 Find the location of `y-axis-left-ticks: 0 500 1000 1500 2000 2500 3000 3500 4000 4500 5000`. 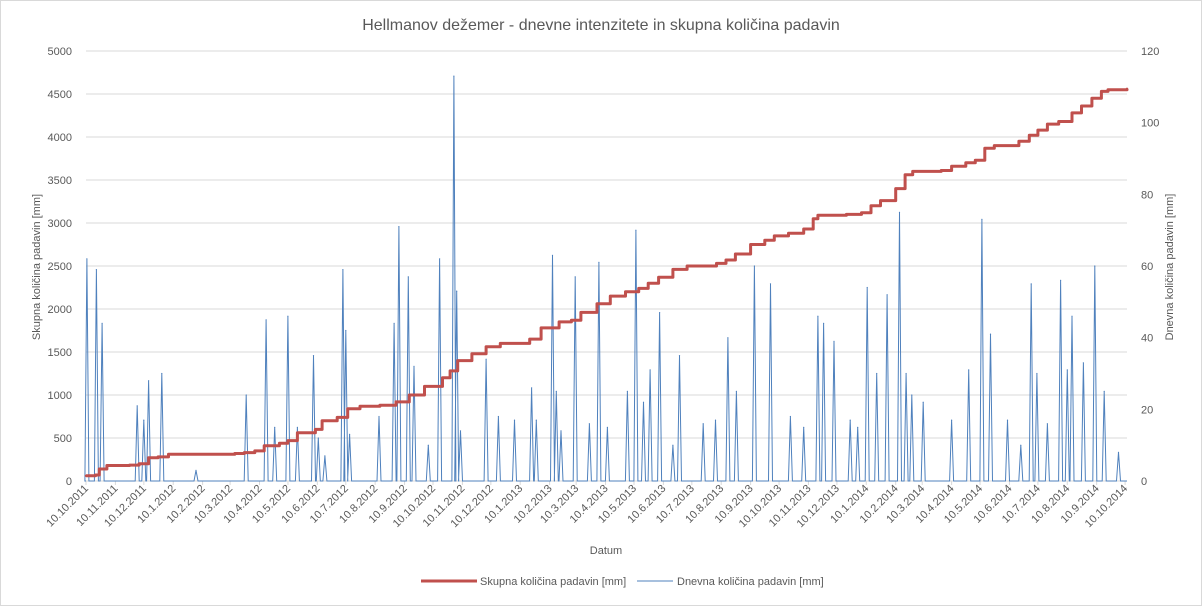

y-axis-left-ticks: 0 500 1000 1500 2000 2500 3000 3500 4000 4500 5000 is located at coordinates (60, 267).